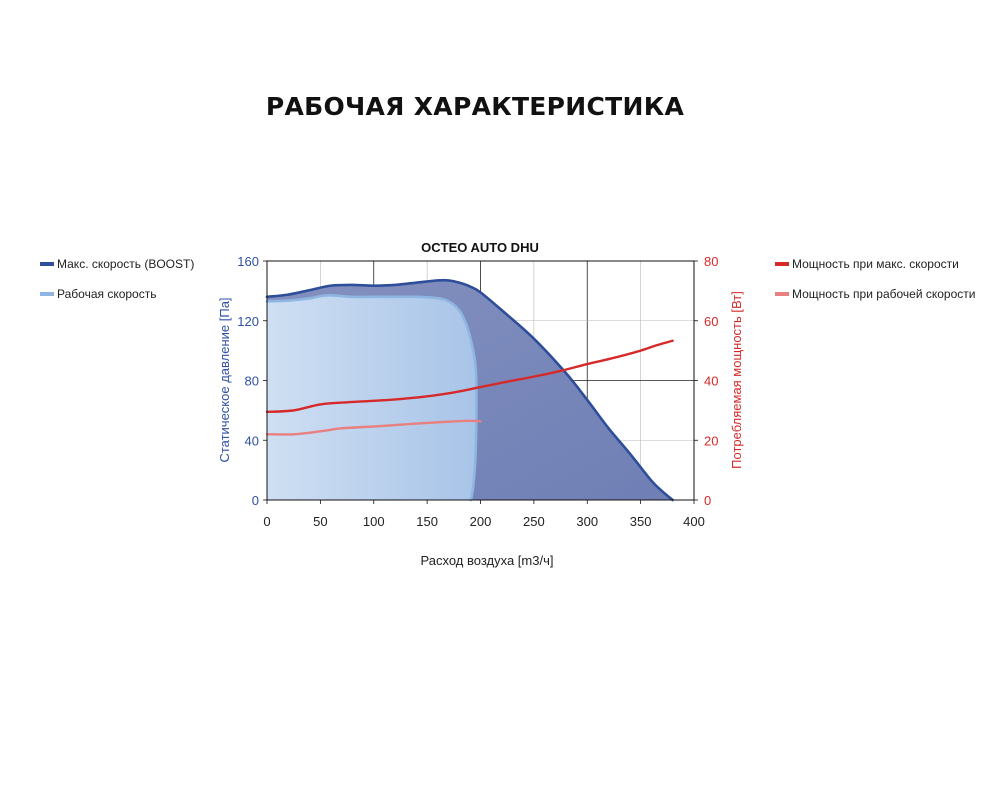 The height and width of the screenshot is (800, 1000). What do you see at coordinates (736, 380) in the screenshot?
I see `y-axis-right-label: Потребляемая мощность [Вт]` at bounding box center [736, 380].